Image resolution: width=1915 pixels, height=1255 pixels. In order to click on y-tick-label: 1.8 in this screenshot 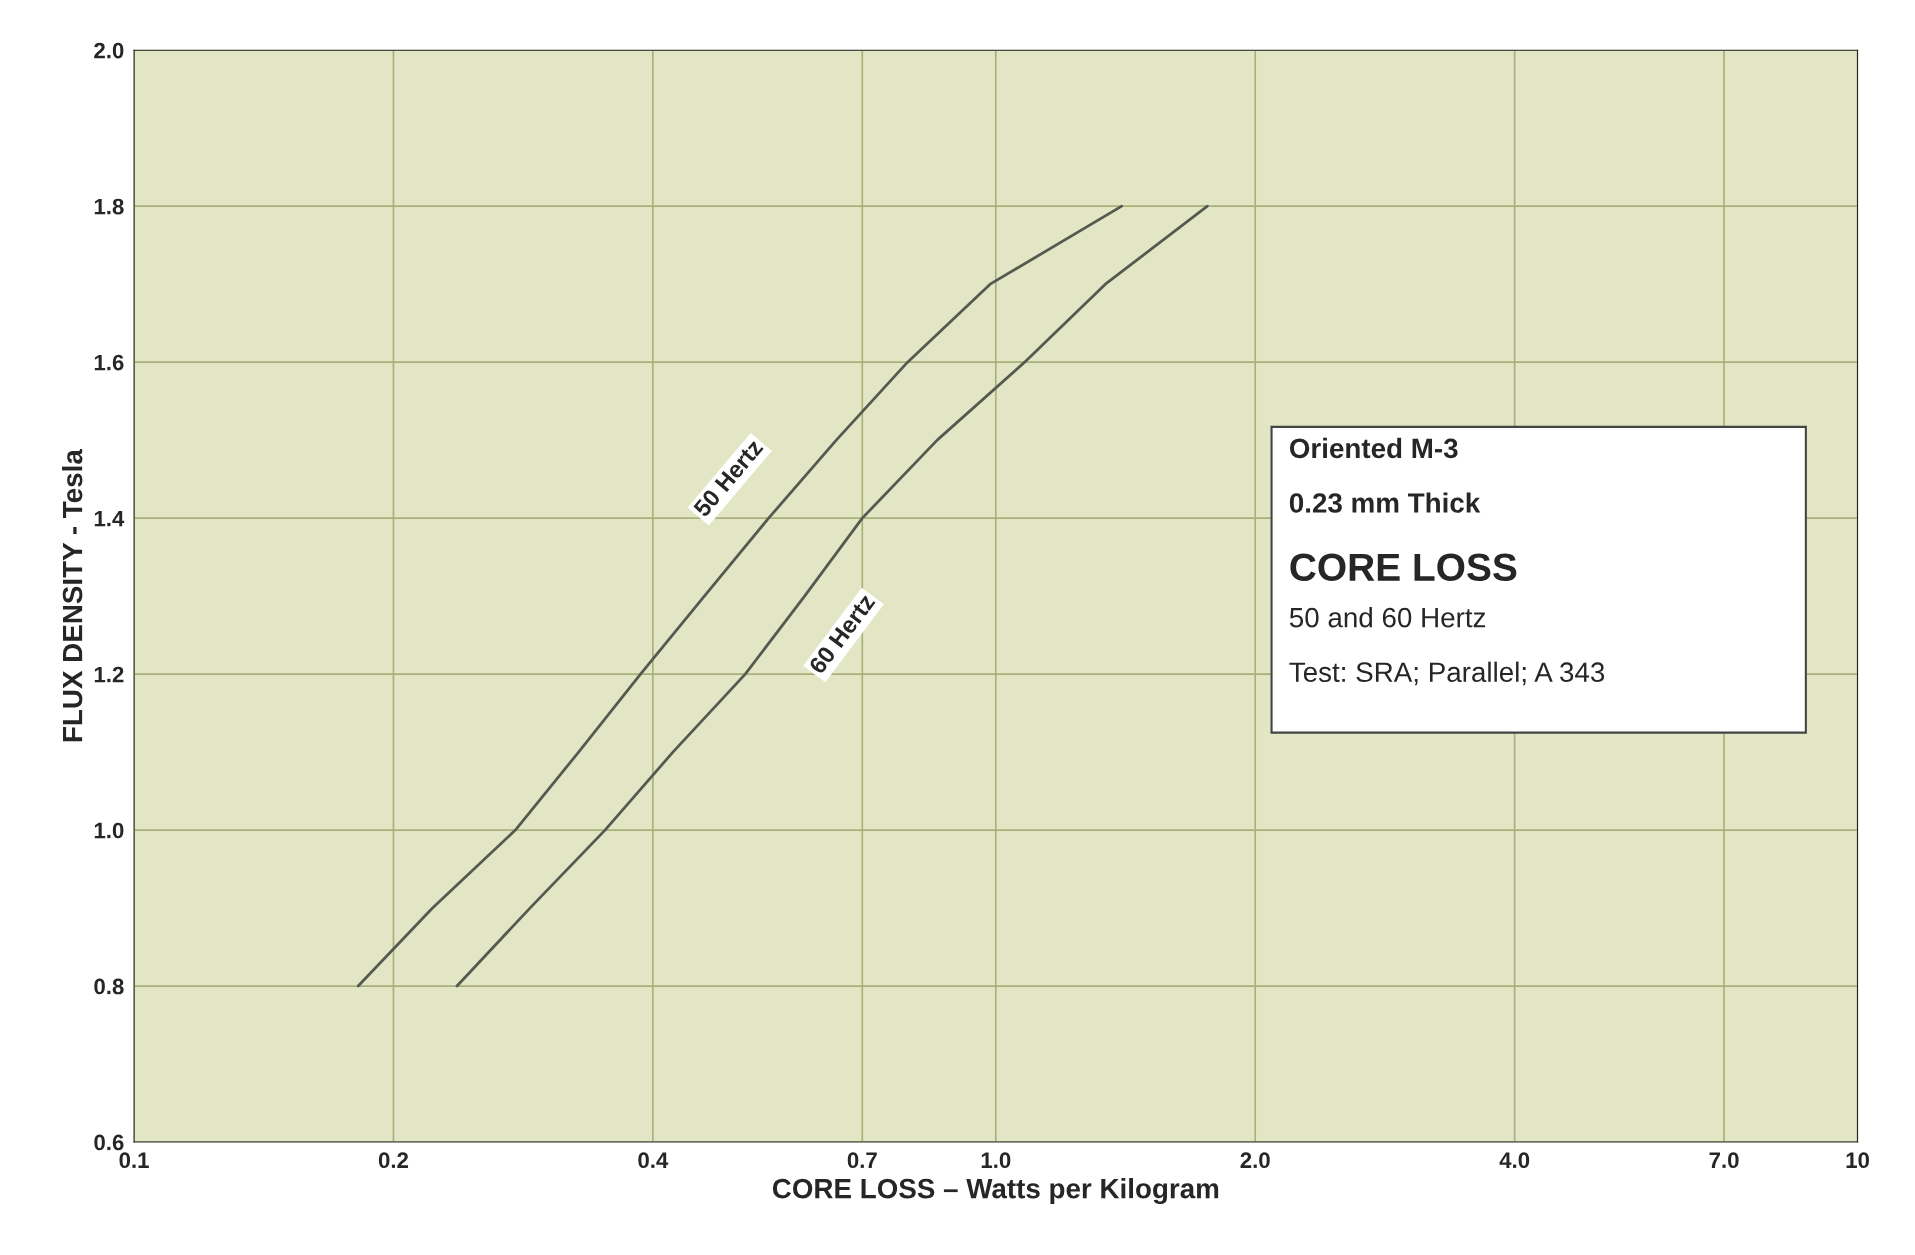, I will do `click(109, 206)`.